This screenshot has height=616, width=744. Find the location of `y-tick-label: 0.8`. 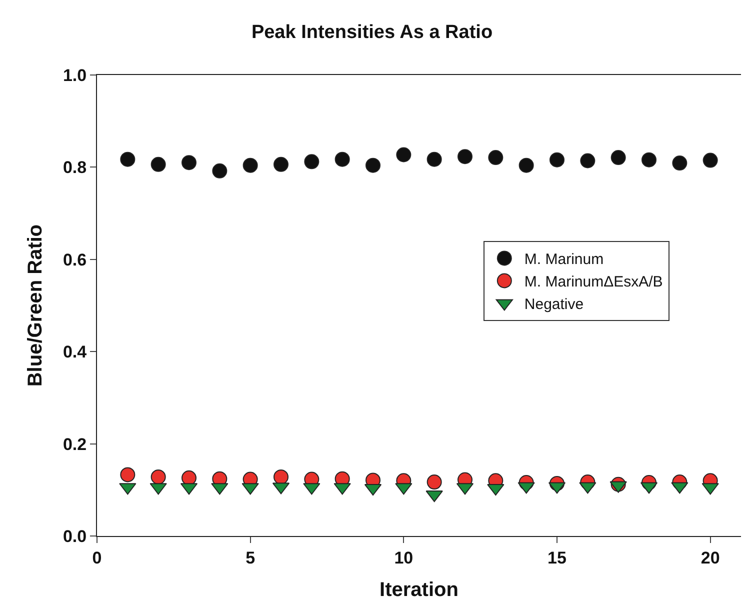

y-tick-label: 0.8 is located at coordinates (74, 168).